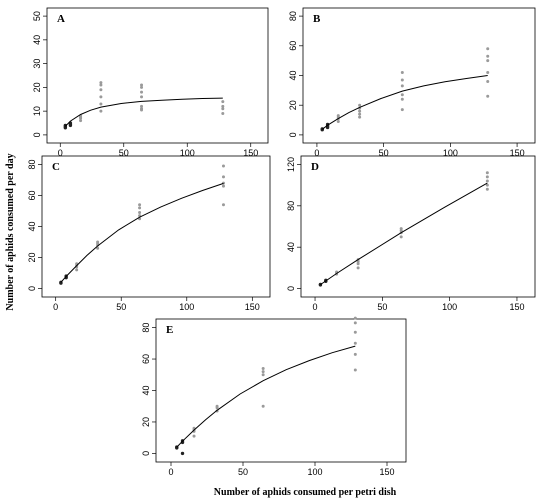 Image resolution: width=550 pixels, height=504 pixels. What do you see at coordinates (55, 307) in the screenshot?
I see `panel-c-x-tick-label: 0` at bounding box center [55, 307].